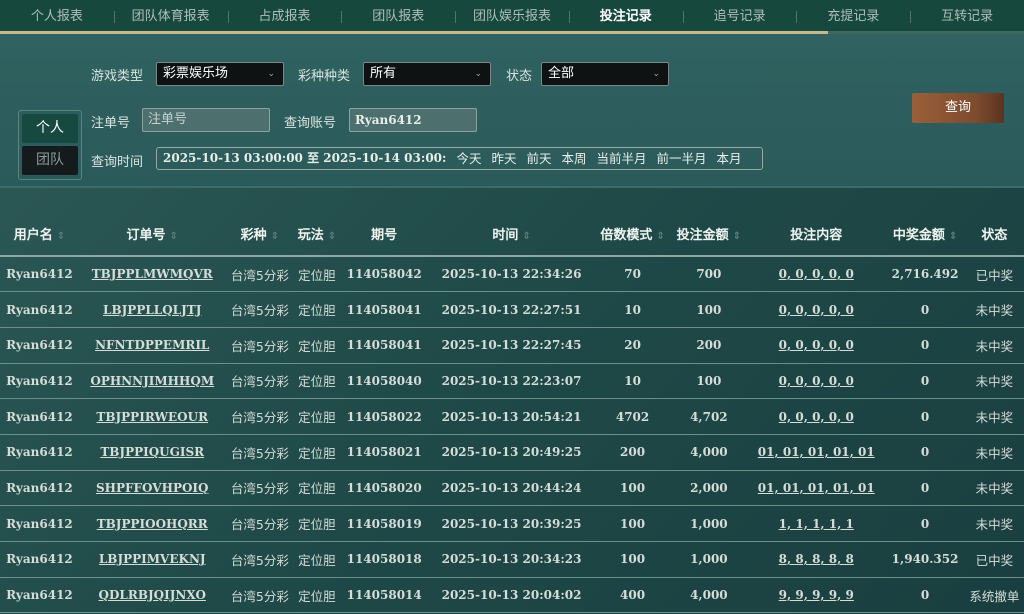  What do you see at coordinates (632, 309) in the screenshot?
I see `cell-multiplier: 10` at bounding box center [632, 309].